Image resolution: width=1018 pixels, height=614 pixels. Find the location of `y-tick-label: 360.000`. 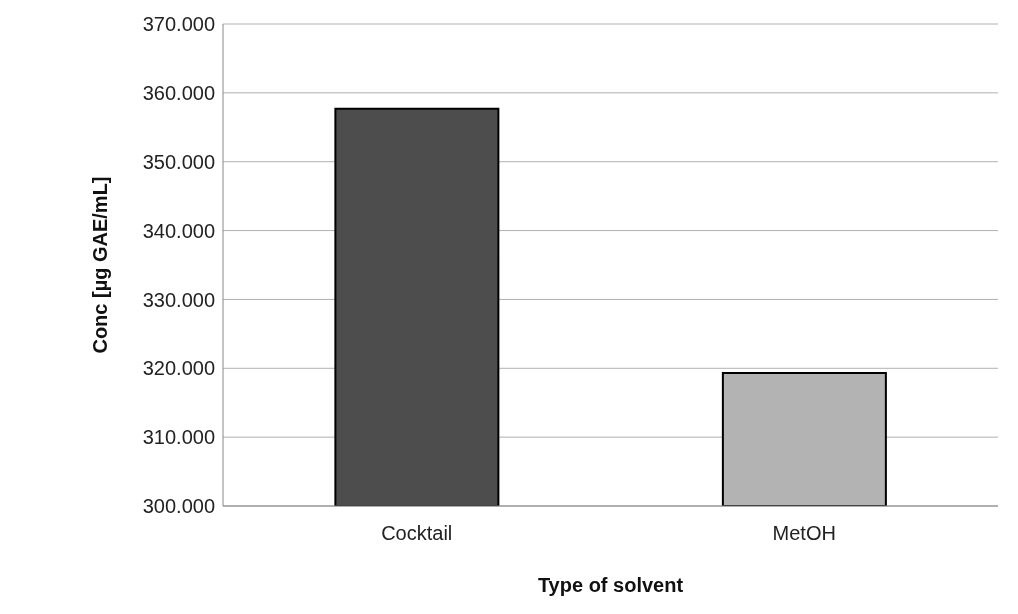

y-tick-label: 360.000 is located at coordinates (178, 92).